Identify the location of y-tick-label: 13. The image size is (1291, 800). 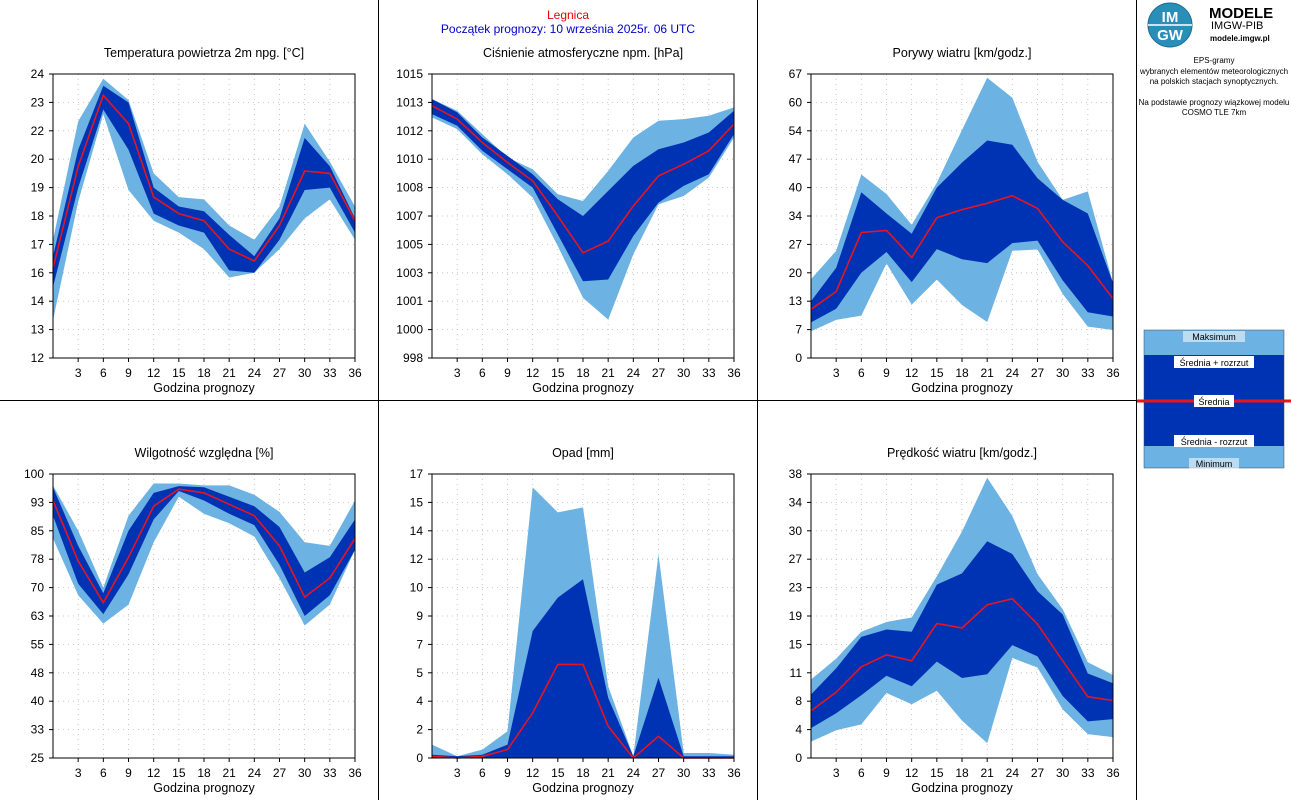
(796, 301).